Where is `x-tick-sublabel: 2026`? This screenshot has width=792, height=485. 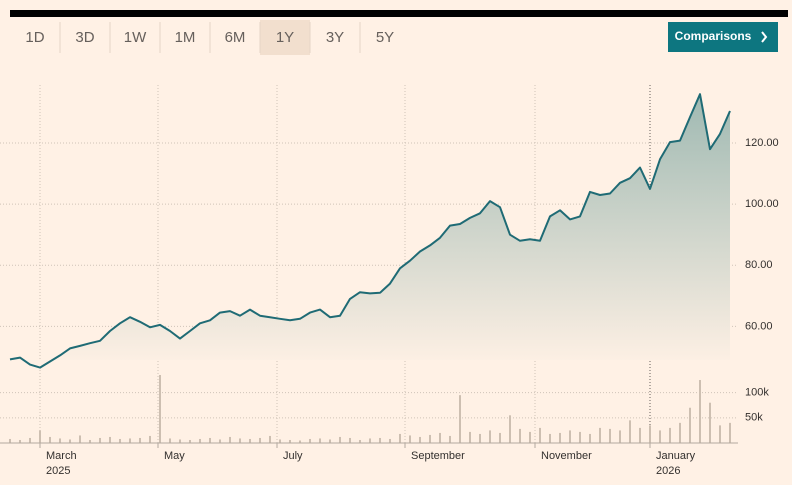
x-tick-sublabel: 2026 is located at coordinates (668, 471).